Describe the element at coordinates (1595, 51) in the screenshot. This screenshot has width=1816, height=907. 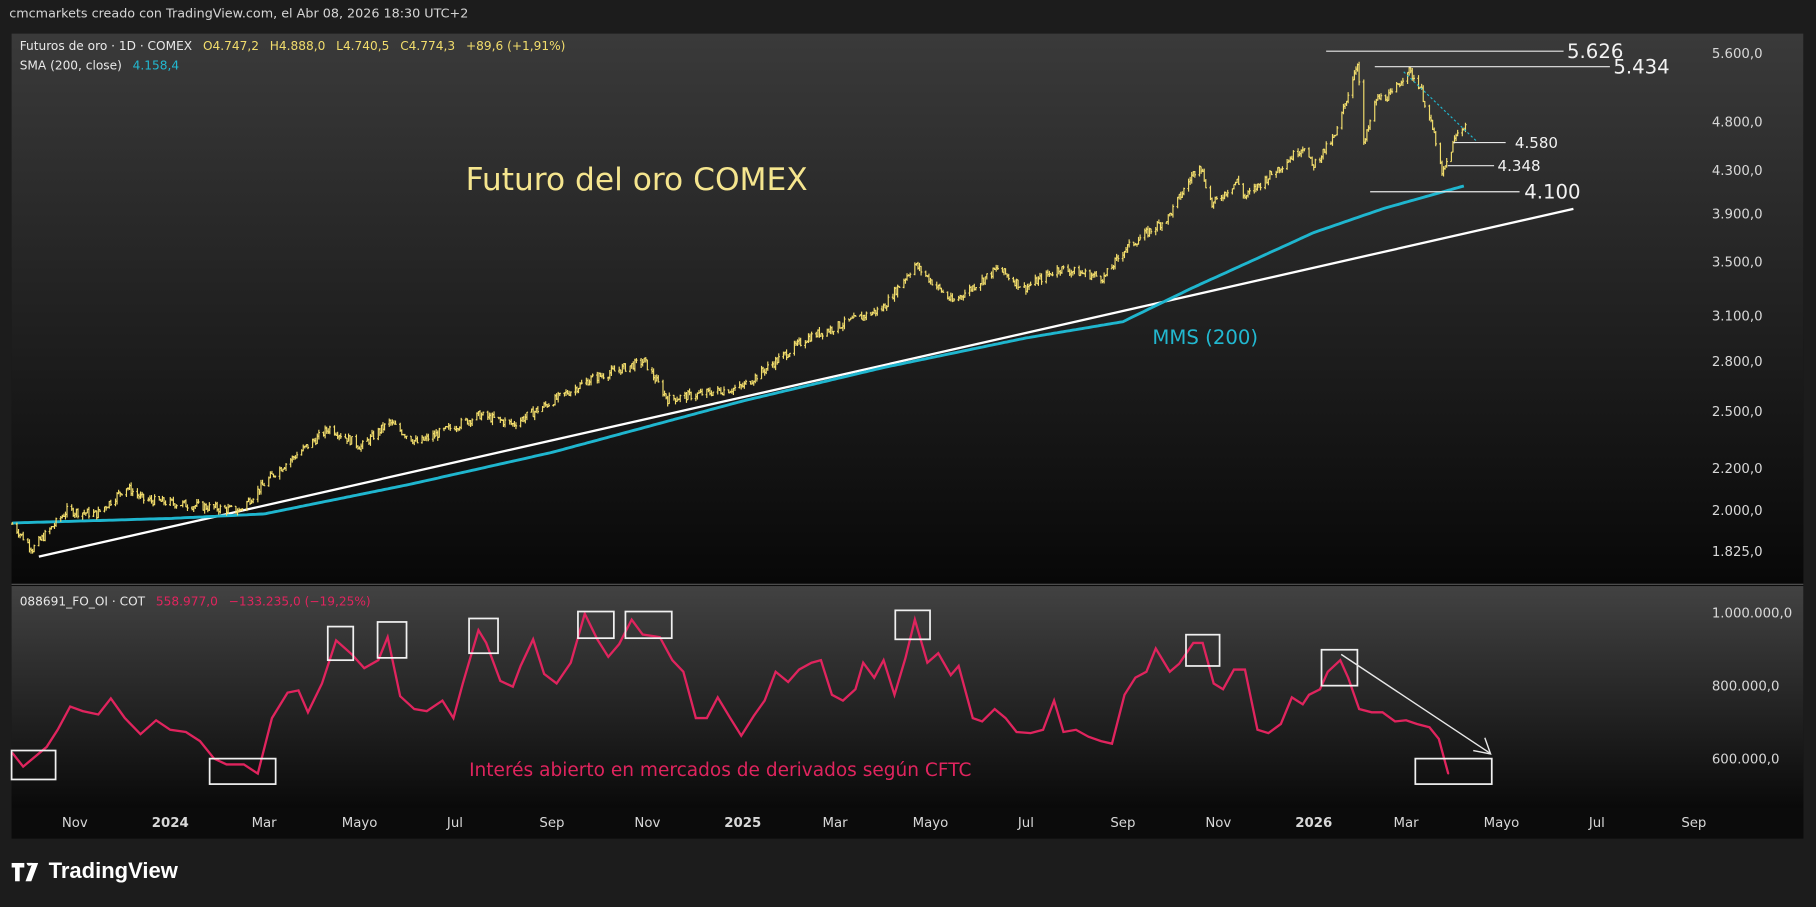
I see `level-label: 5.626` at that location.